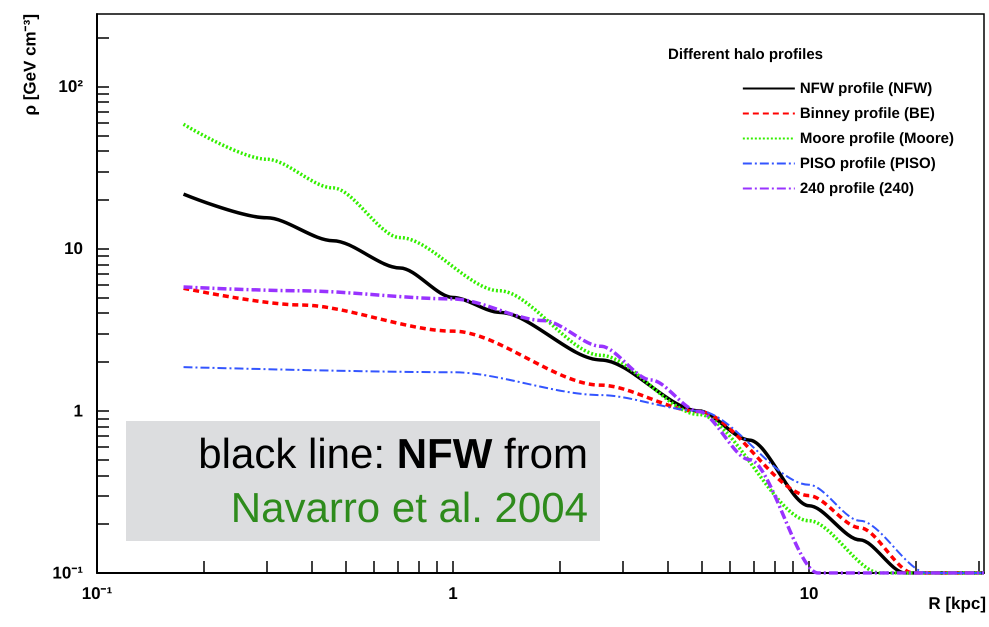 The height and width of the screenshot is (627, 989). What do you see at coordinates (68, 573) in the screenshot?
I see `y-tick-label: 10⁻¹` at bounding box center [68, 573].